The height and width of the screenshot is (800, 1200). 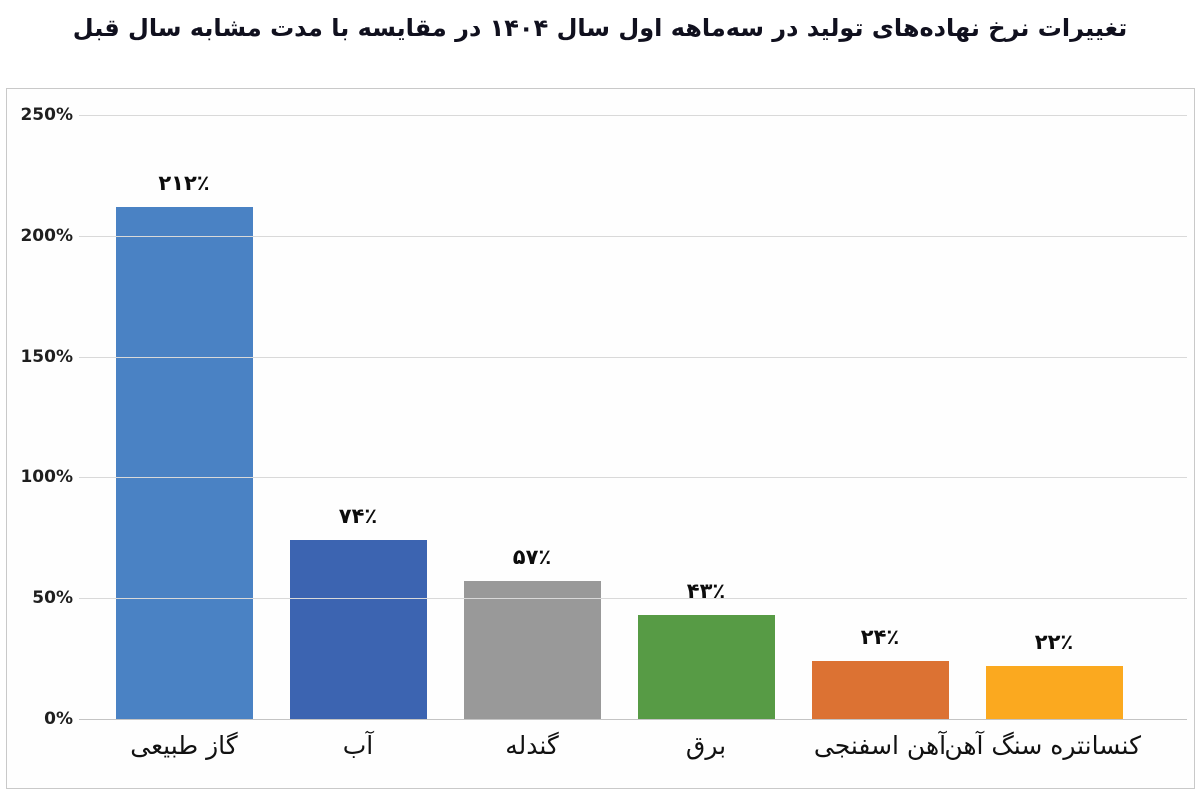 I want to click on bar-slot-natural-gas: ۲۱۲٪, so click(x=184, y=404).